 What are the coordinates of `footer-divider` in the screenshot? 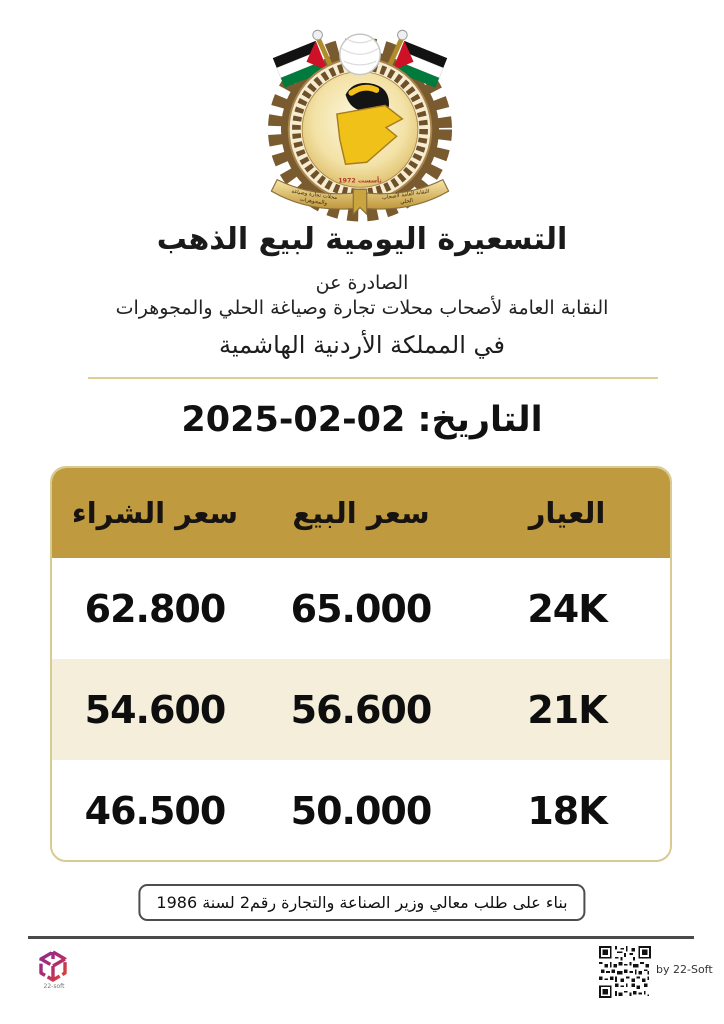 It's located at (361, 937).